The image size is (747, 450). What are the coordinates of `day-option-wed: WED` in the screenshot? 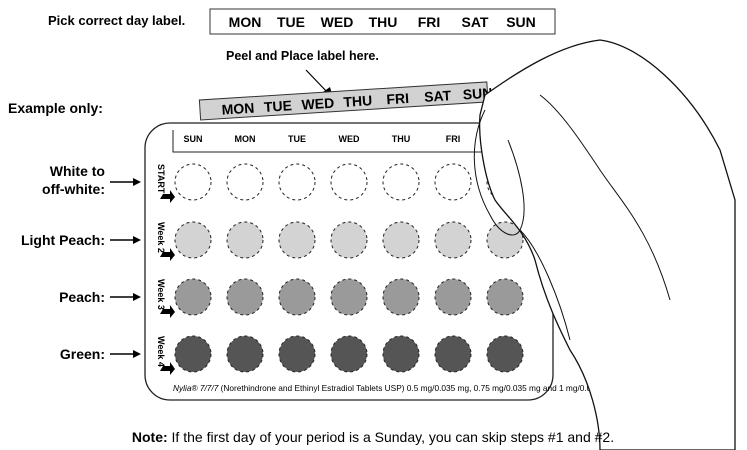 It's located at (337, 22).